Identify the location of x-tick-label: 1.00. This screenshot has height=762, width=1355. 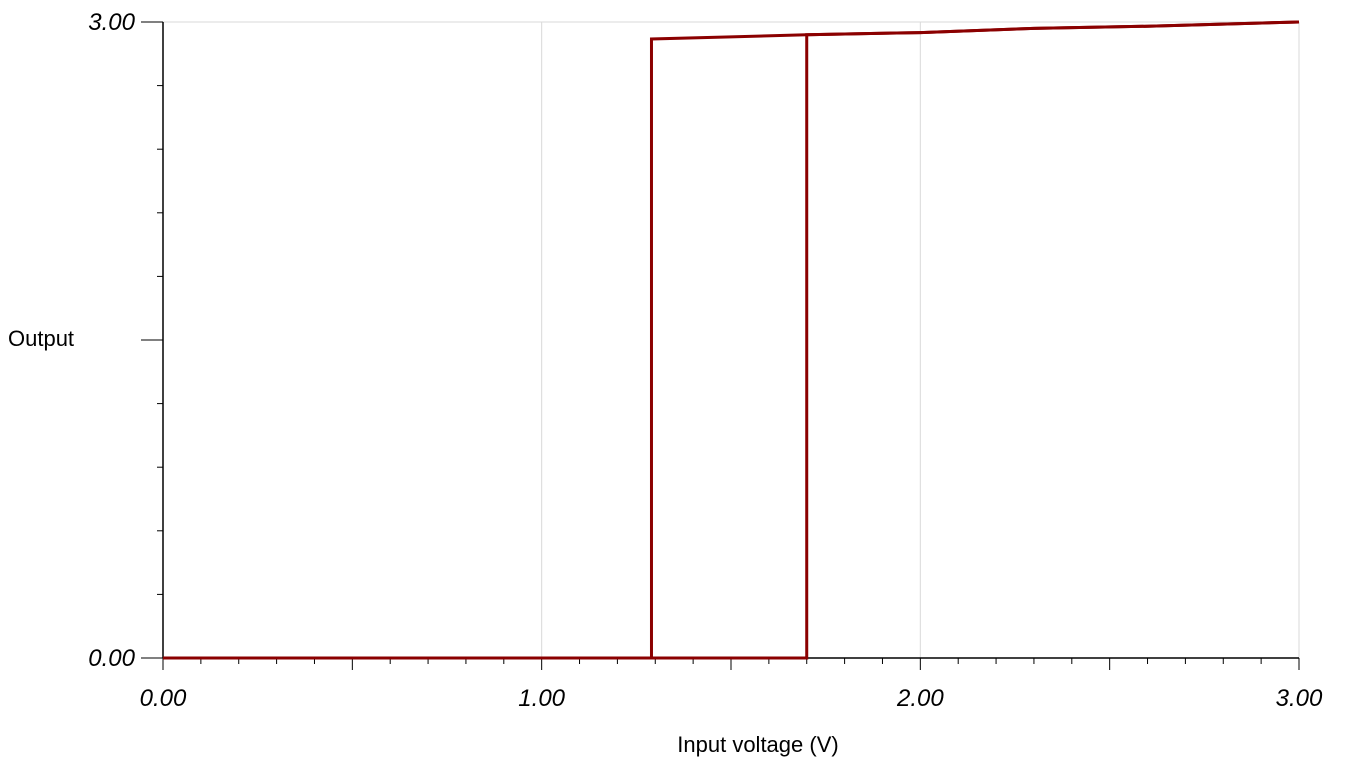
(541, 698).